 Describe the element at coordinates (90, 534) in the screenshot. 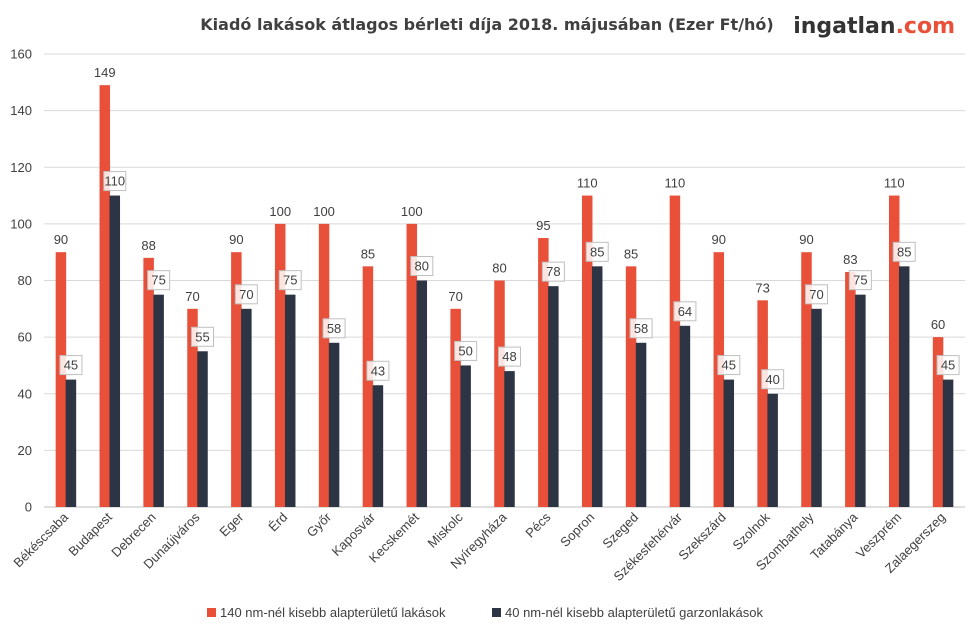

I see `x-tick-label: Budapest` at that location.